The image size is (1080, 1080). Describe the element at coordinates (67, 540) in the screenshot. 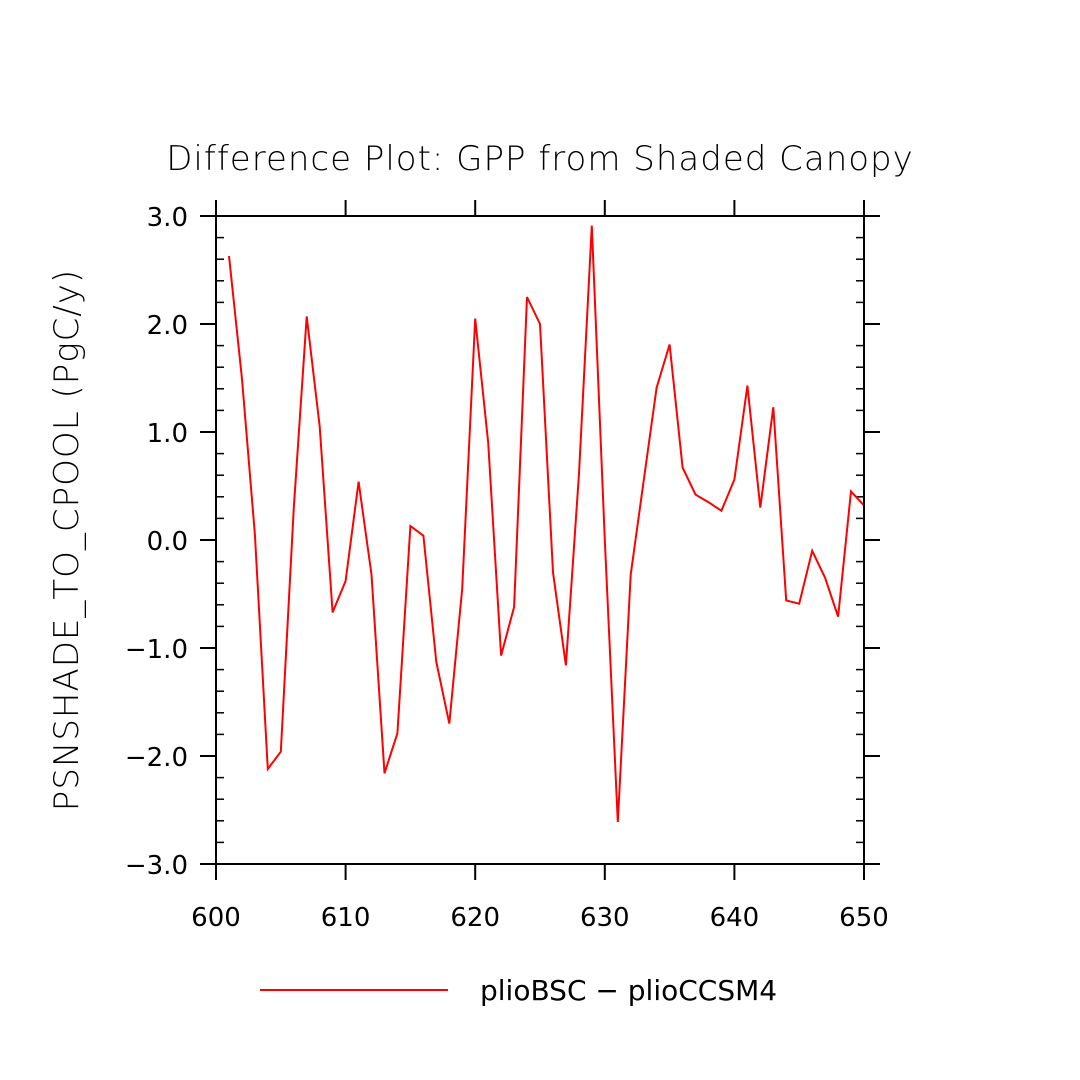

I see `y-axis-label: PSNSHADE_TO_CPOOL (PgC/y)` at that location.